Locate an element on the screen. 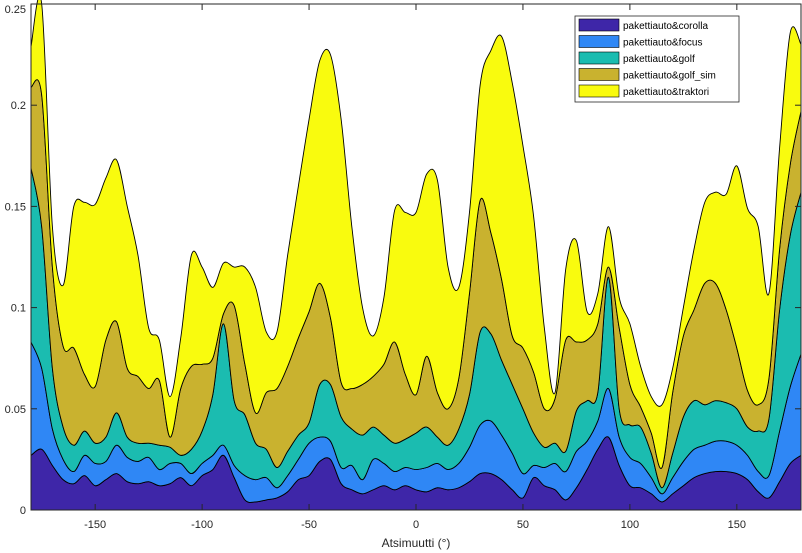 This screenshot has width=802, height=553. x-tick-label: 0 is located at coordinates (416, 525).